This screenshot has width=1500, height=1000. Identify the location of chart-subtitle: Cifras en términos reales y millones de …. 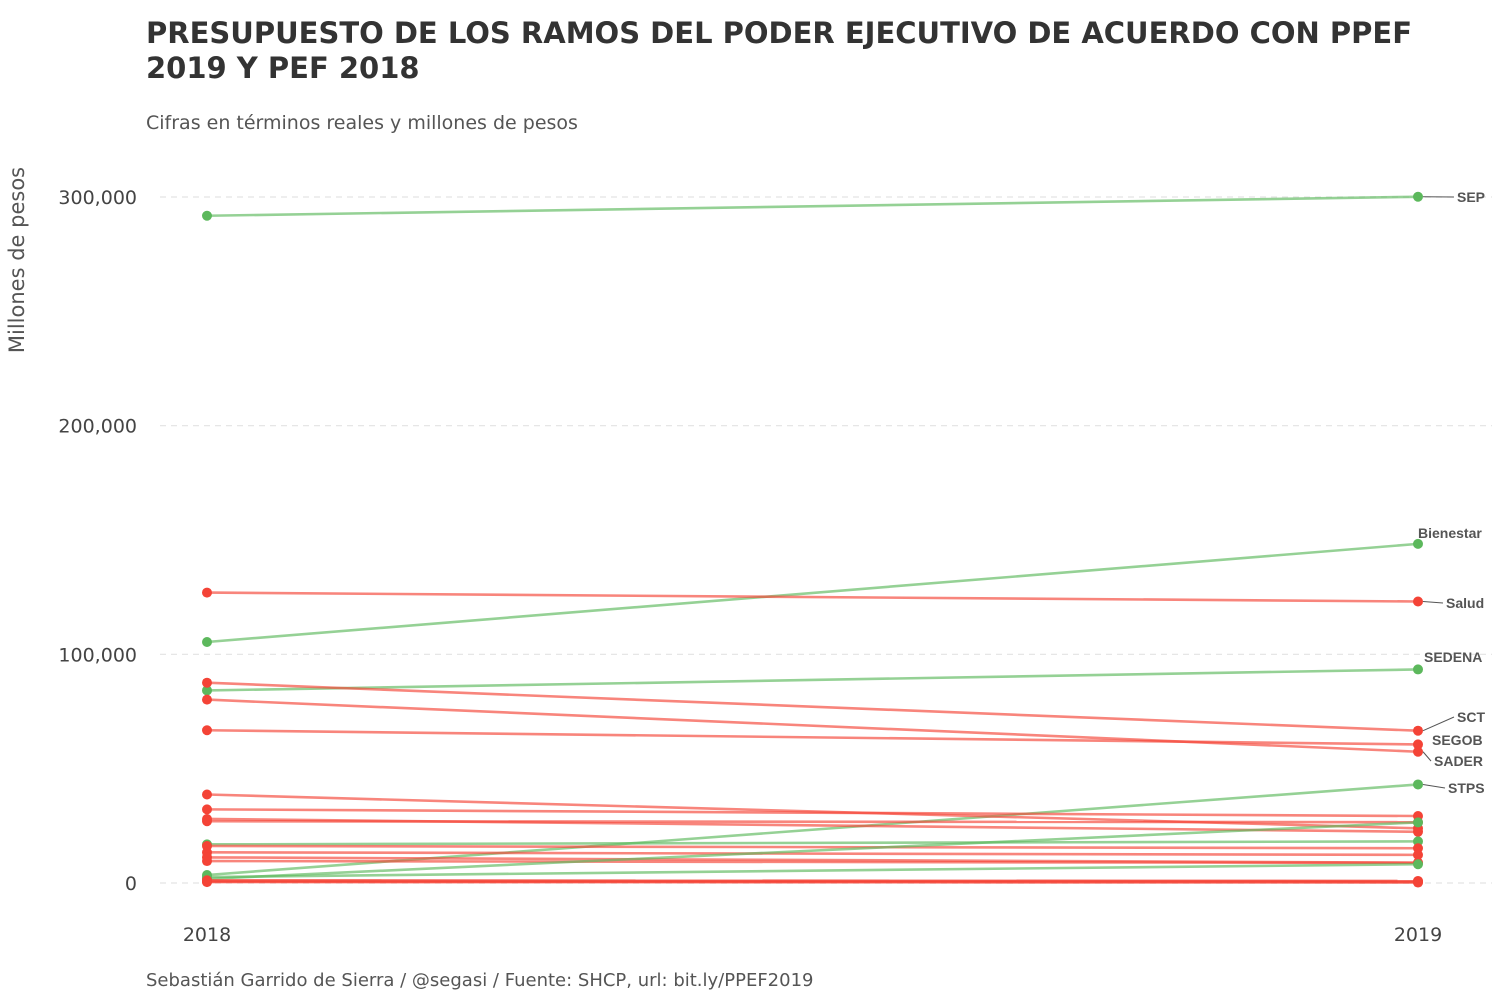
(362, 123).